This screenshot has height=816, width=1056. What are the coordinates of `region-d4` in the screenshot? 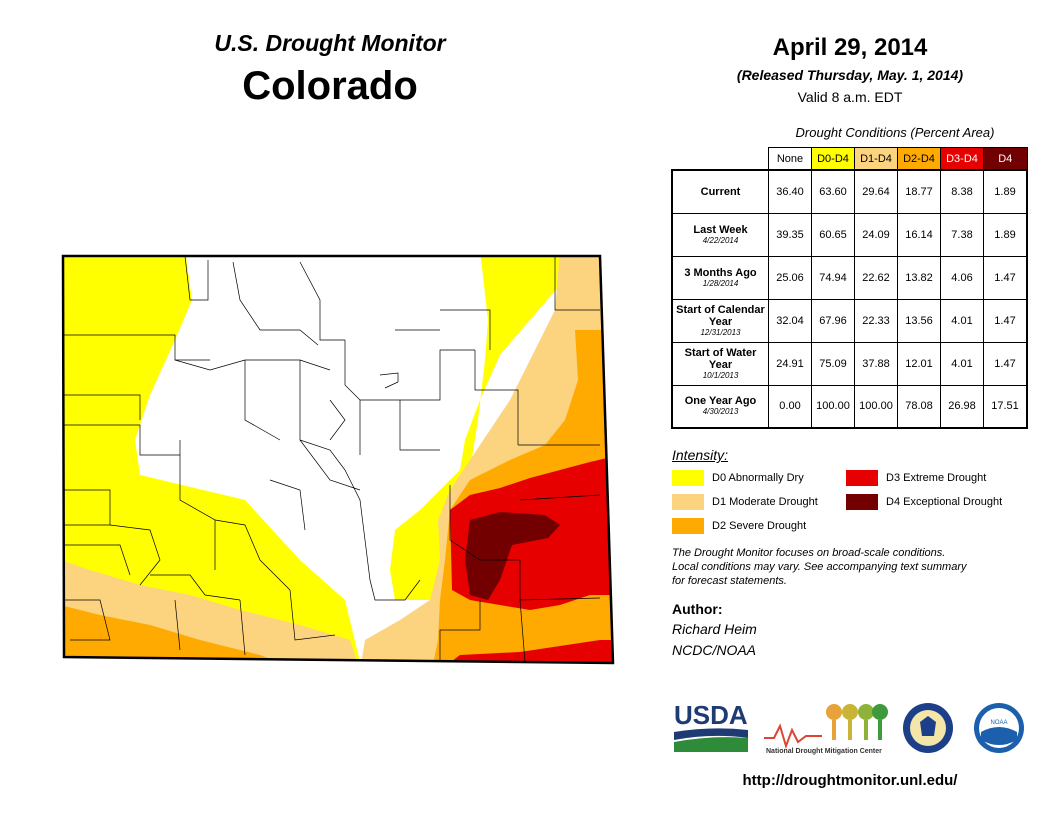 It's located at (512, 556).